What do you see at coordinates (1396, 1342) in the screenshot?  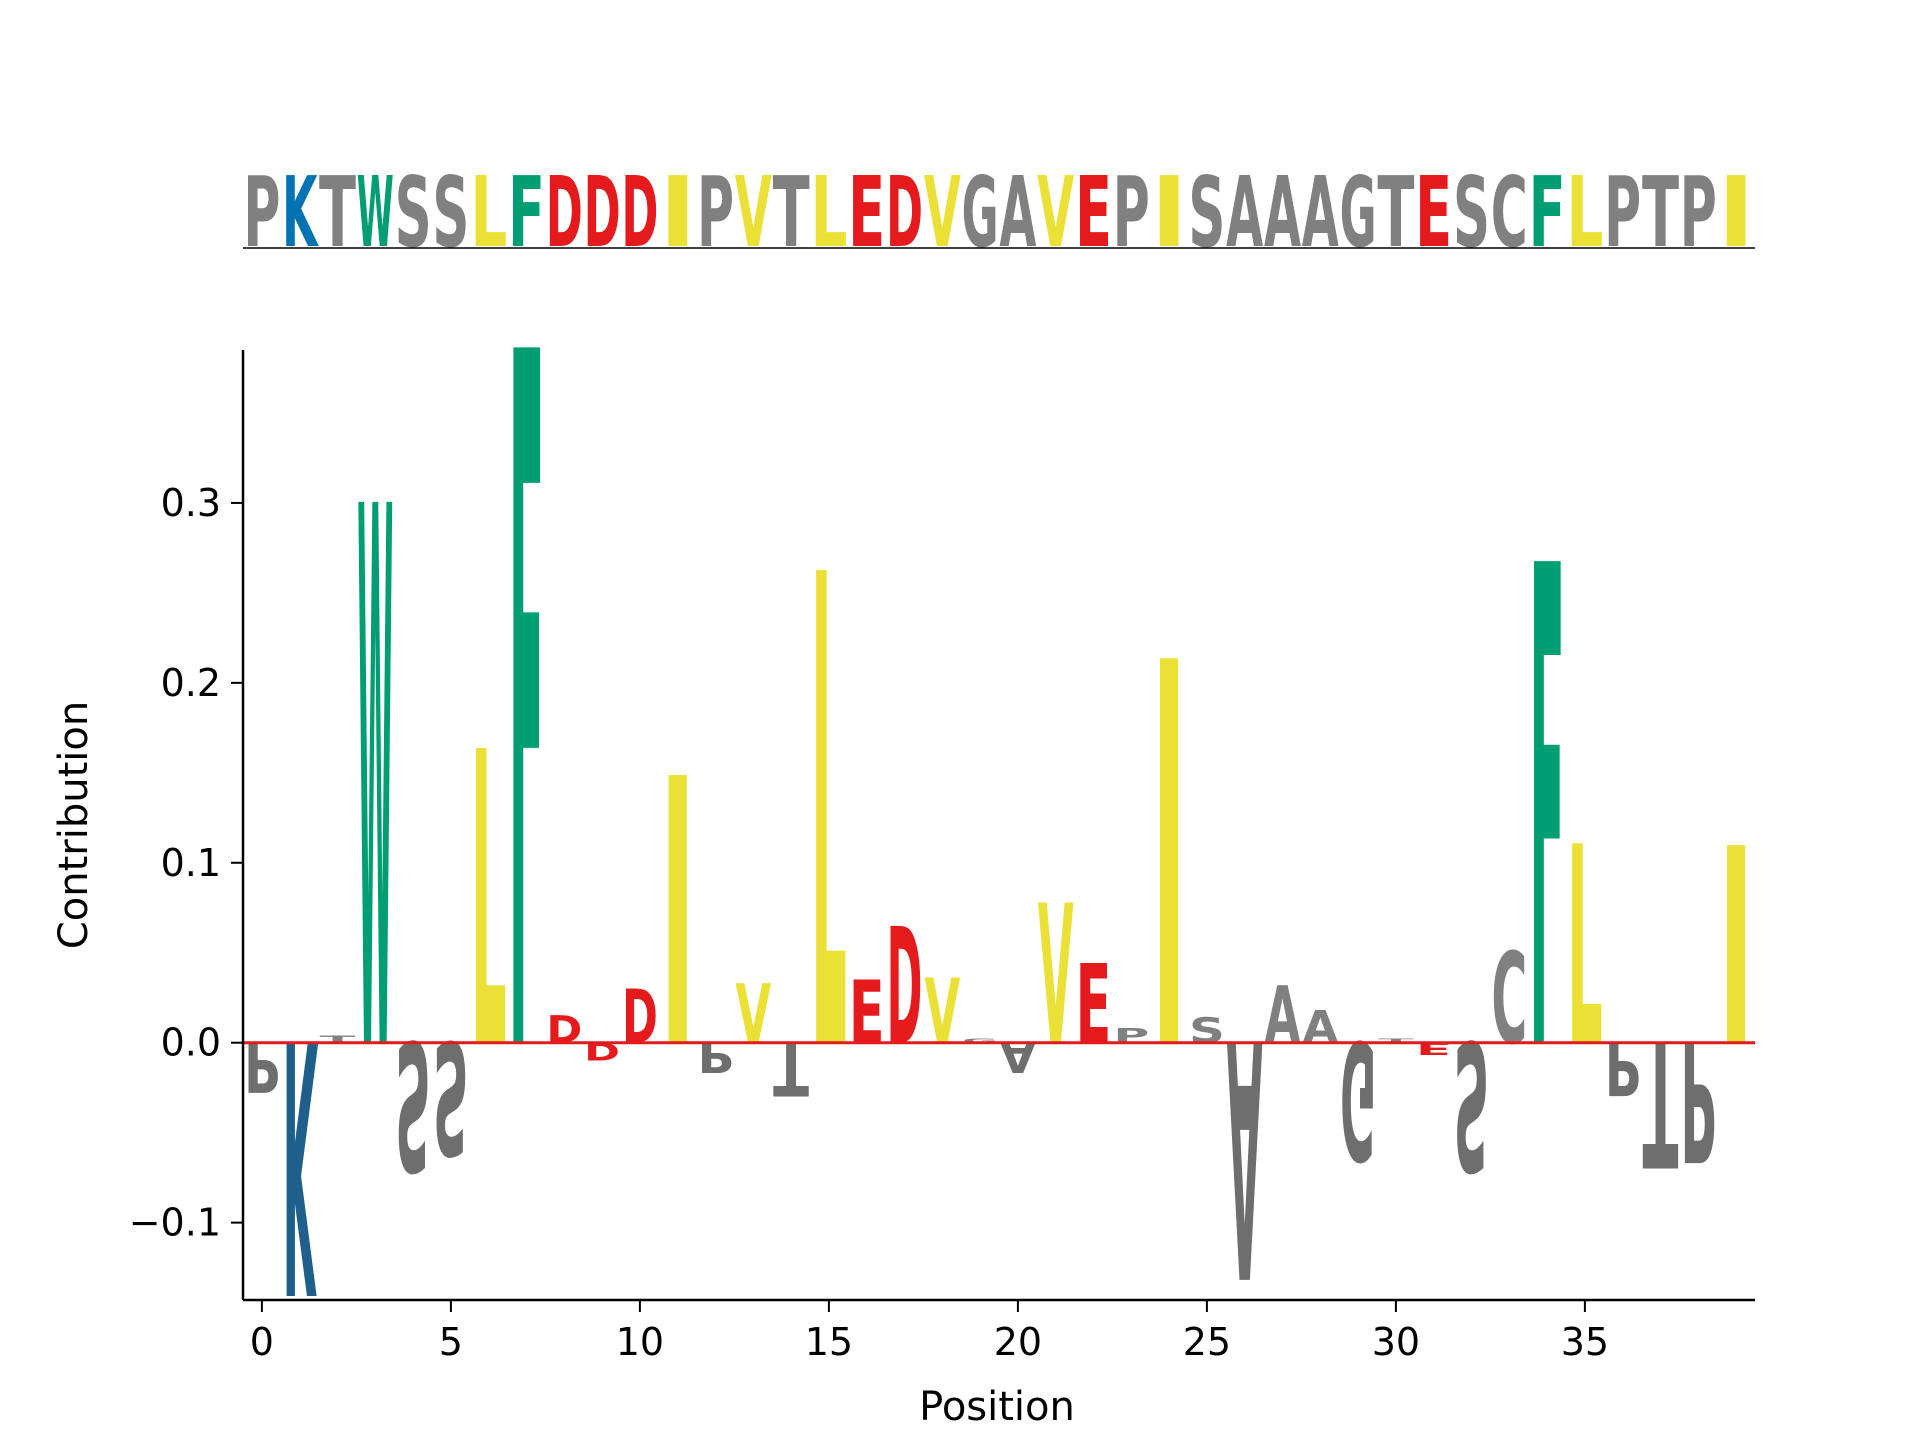 I see `x-tick-label: 30` at bounding box center [1396, 1342].